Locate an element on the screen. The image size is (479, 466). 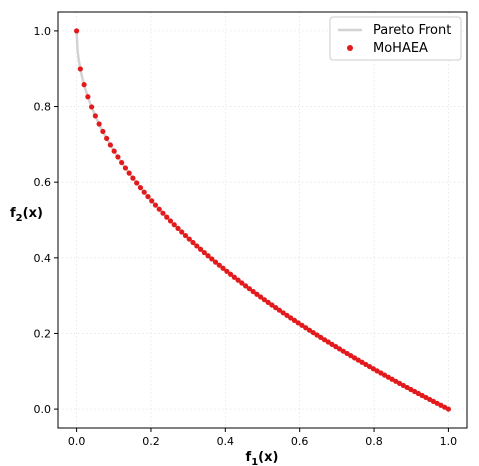
y-tick-label: 0.0 is located at coordinates (43, 409).